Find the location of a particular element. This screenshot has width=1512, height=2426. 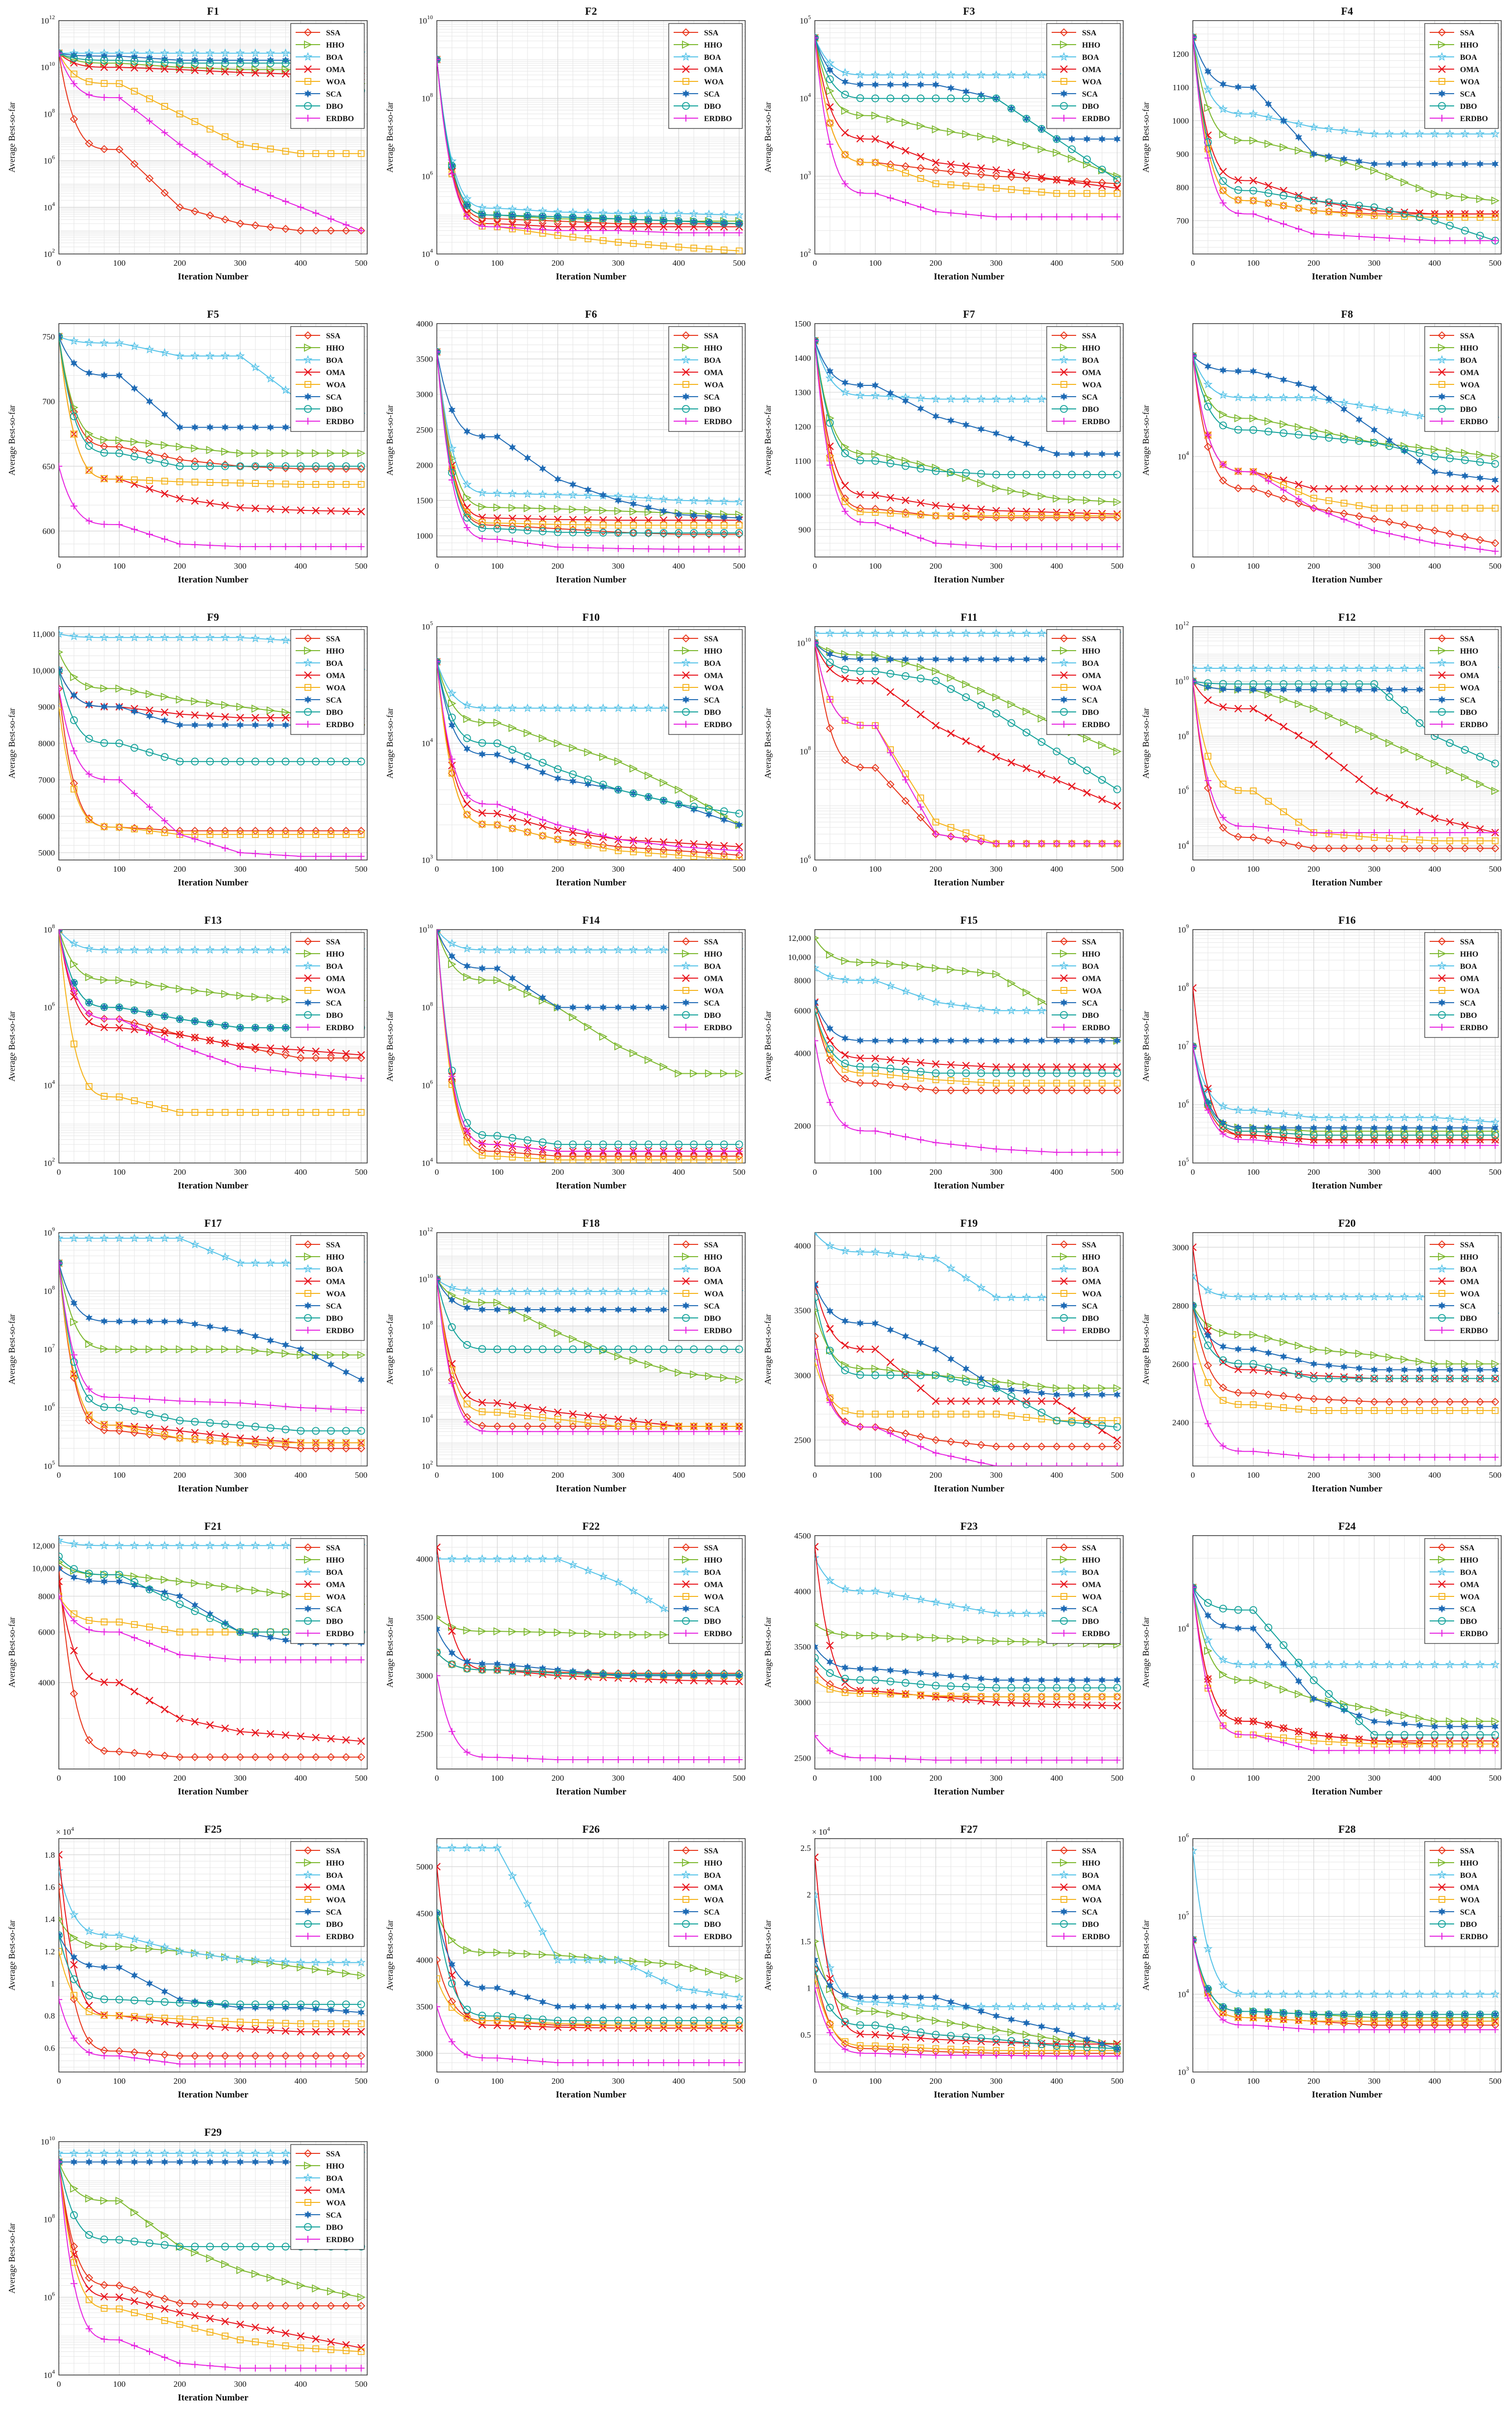

series-line is located at coordinates (210, 771).